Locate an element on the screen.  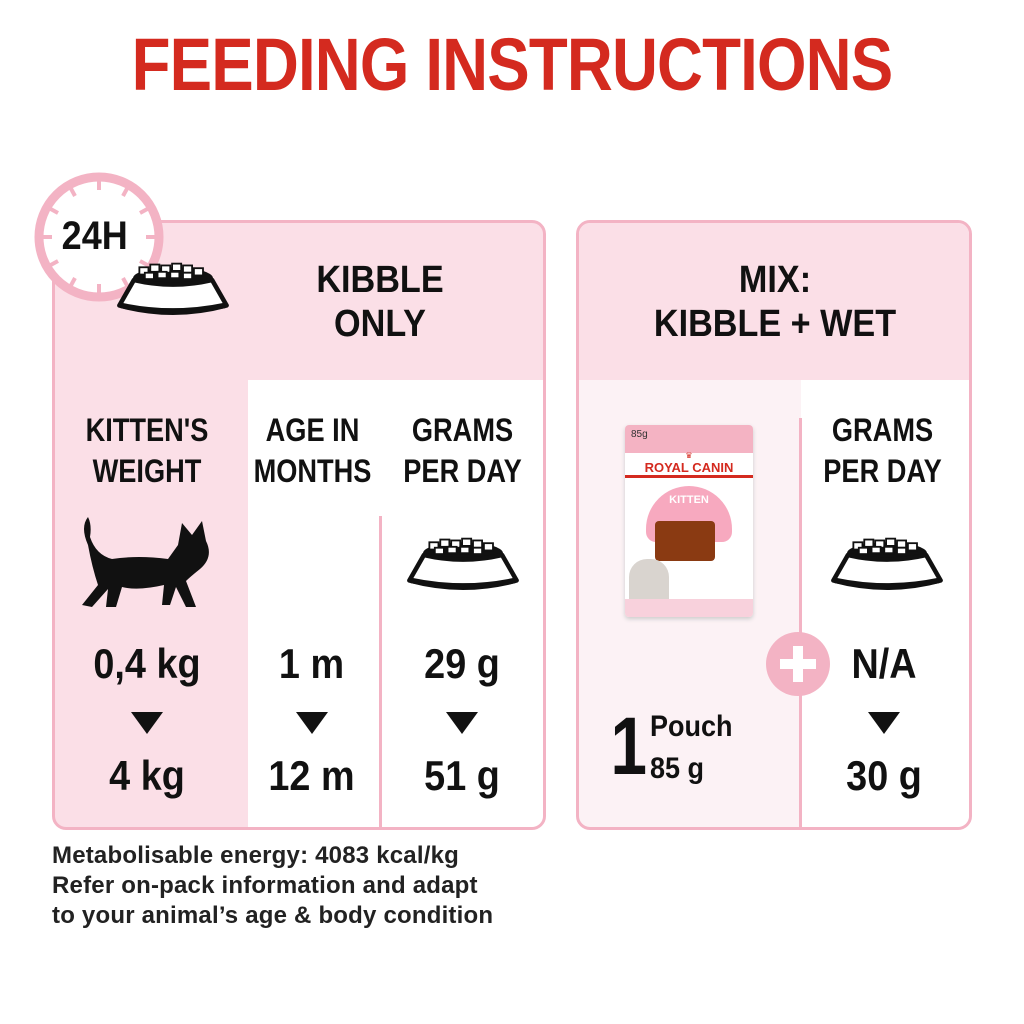
footer-energy: Metabolisable energy: 4083 kcal/kg is located at coordinates (255, 855).